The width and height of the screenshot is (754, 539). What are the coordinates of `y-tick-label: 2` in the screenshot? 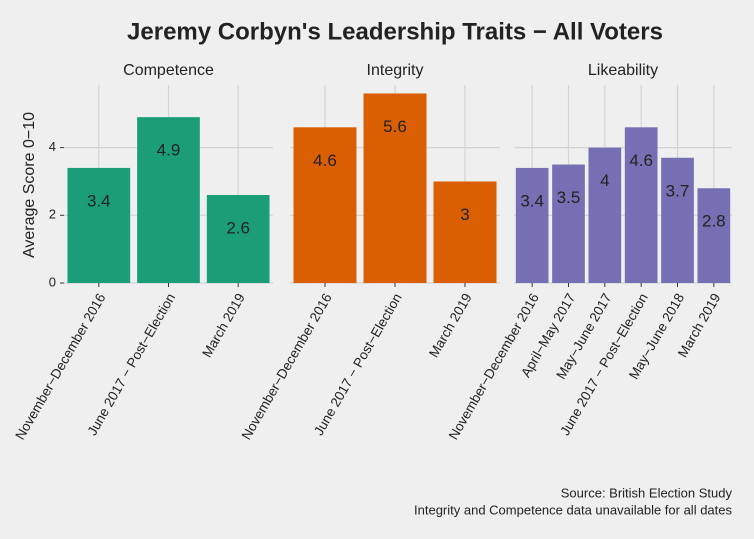 It's located at (52, 214).